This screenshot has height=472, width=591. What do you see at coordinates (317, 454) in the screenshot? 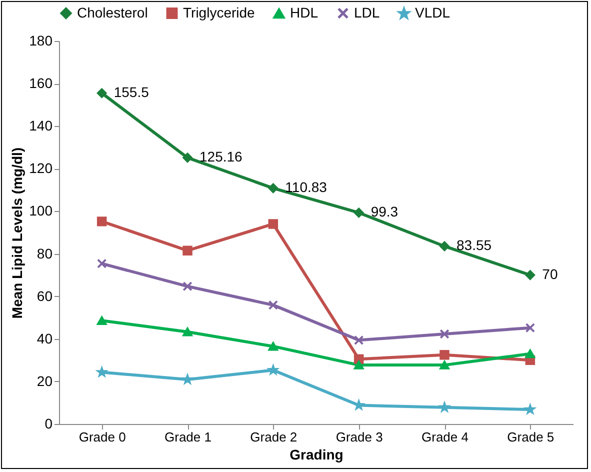
I see `x-axis-title: Grading` at bounding box center [317, 454].